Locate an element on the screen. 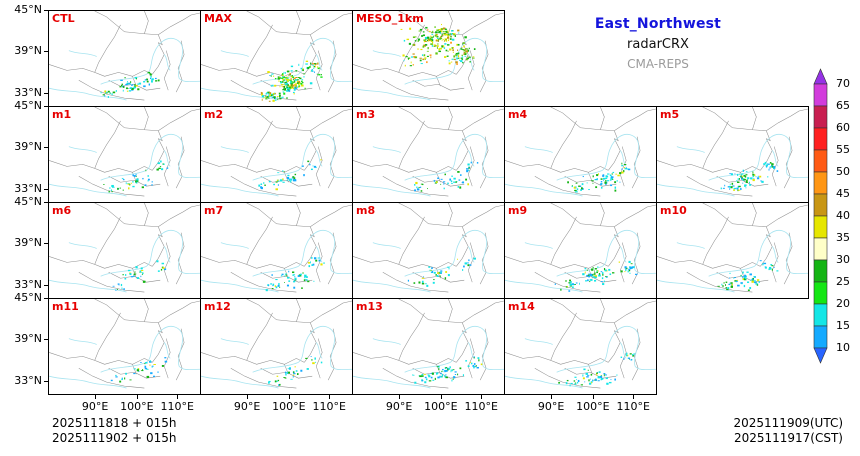  colorbar-value: 30 is located at coordinates (843, 259).